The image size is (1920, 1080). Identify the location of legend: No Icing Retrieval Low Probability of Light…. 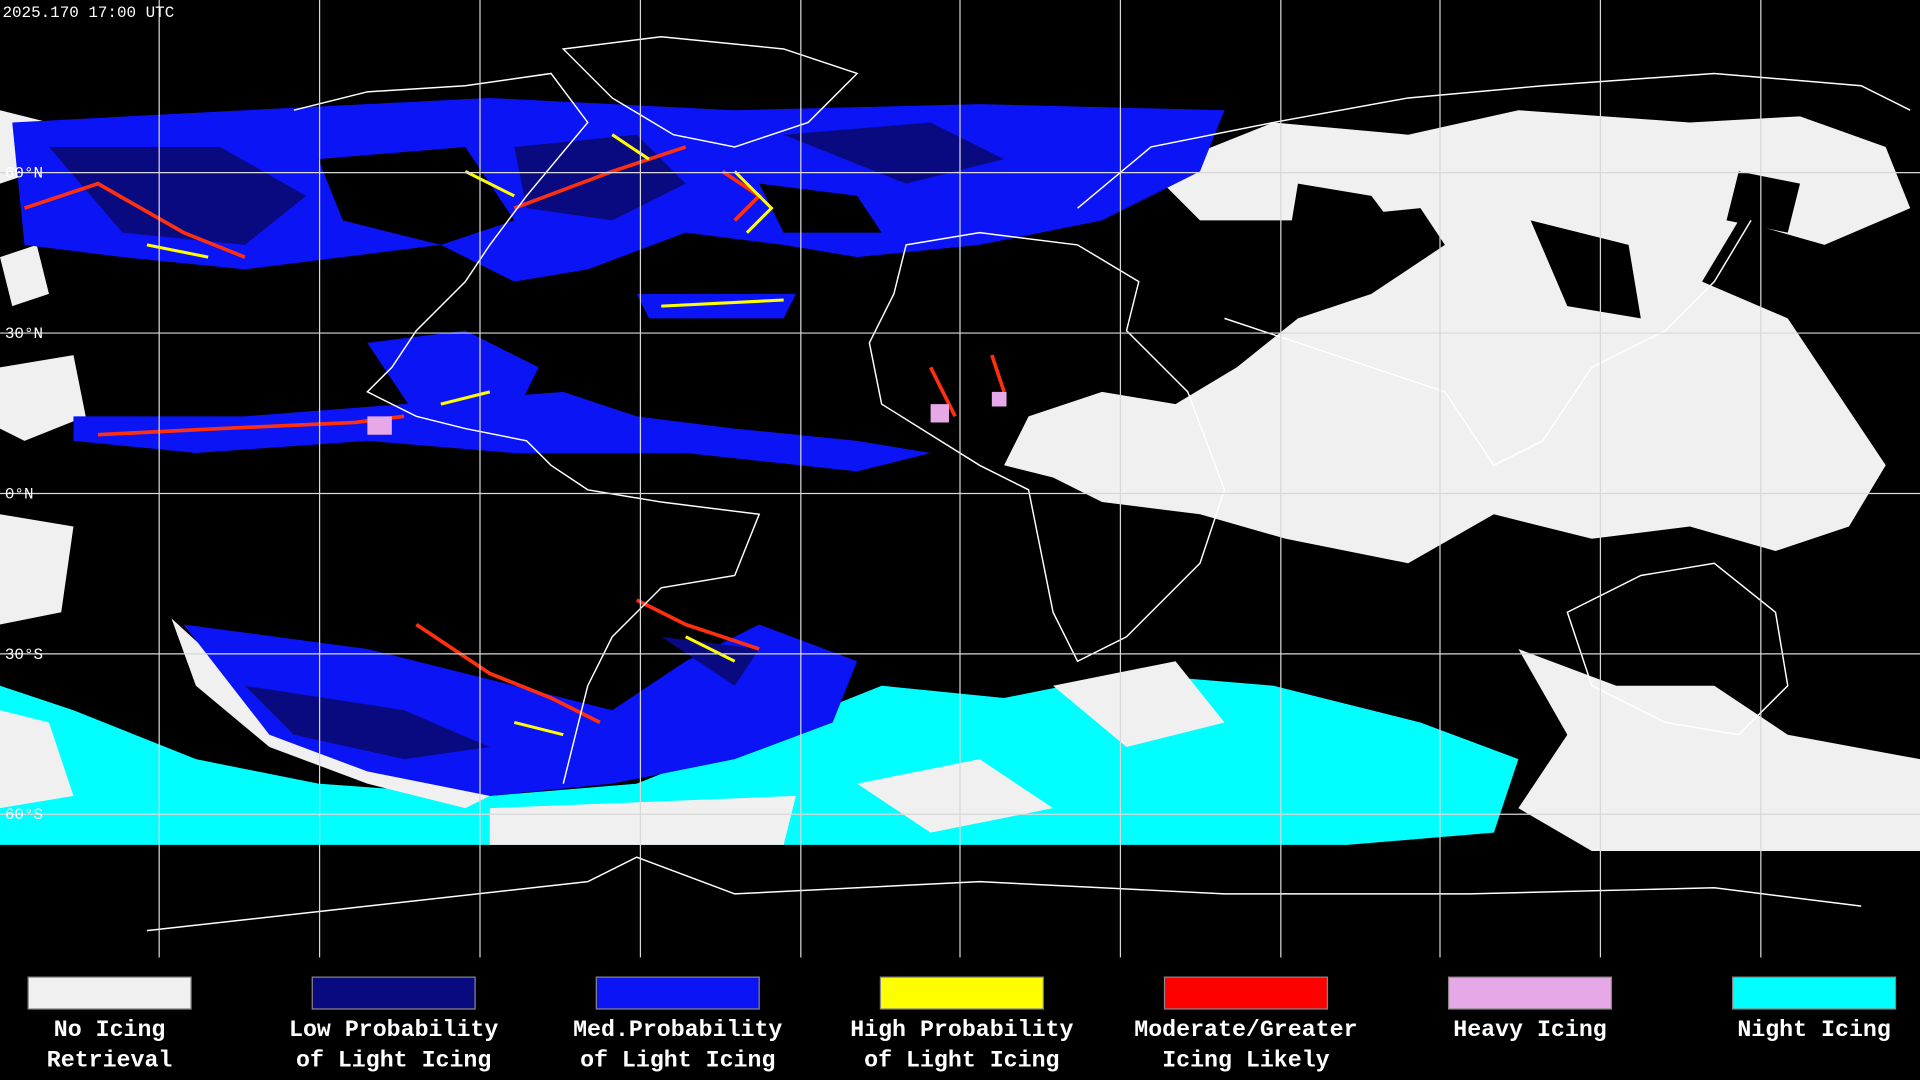
(962, 1025).